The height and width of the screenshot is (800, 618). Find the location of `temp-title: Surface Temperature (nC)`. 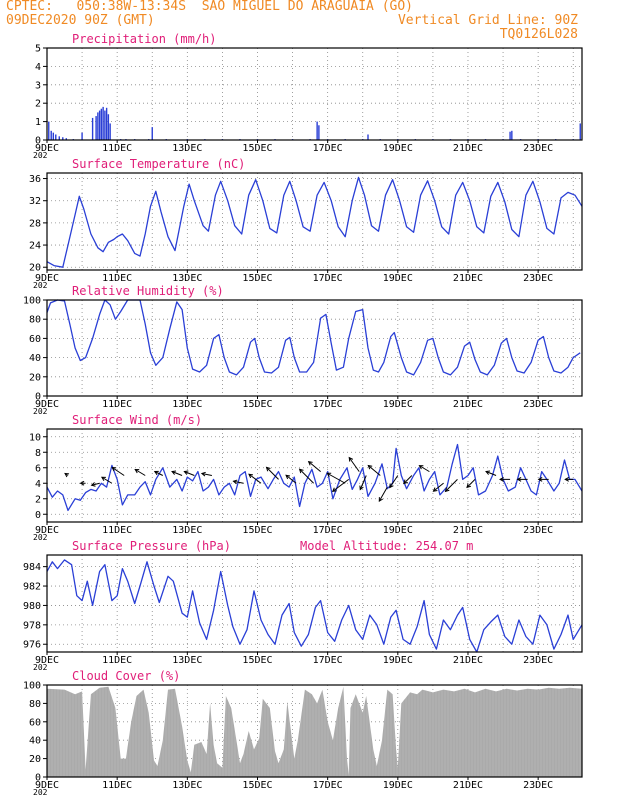

temp-title: Surface Temperature (nC) is located at coordinates (158, 164).